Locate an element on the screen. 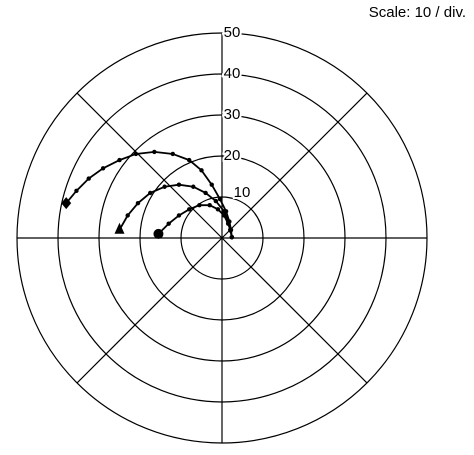 The height and width of the screenshot is (455, 474). r-tick-label: 50 is located at coordinates (232, 32).